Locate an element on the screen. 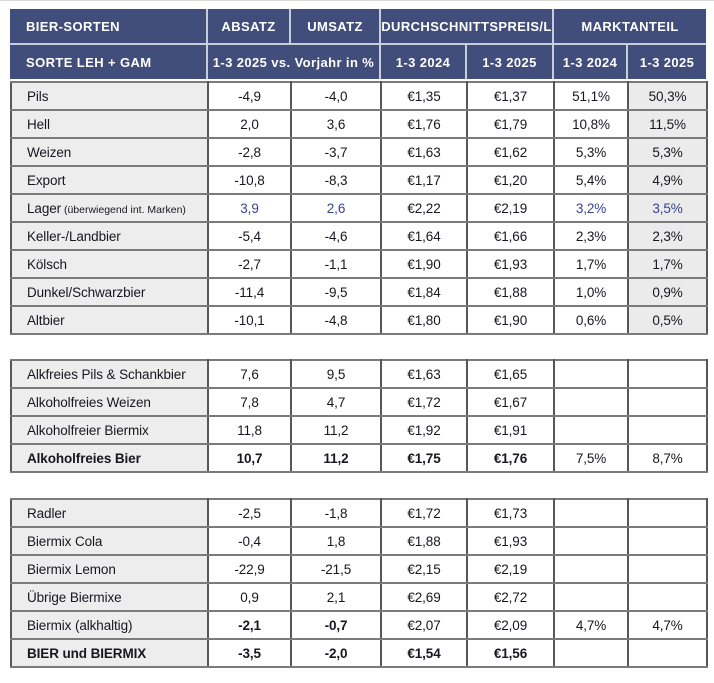 This screenshot has height=683, width=714. table-cell: -2,8 is located at coordinates (249, 152).